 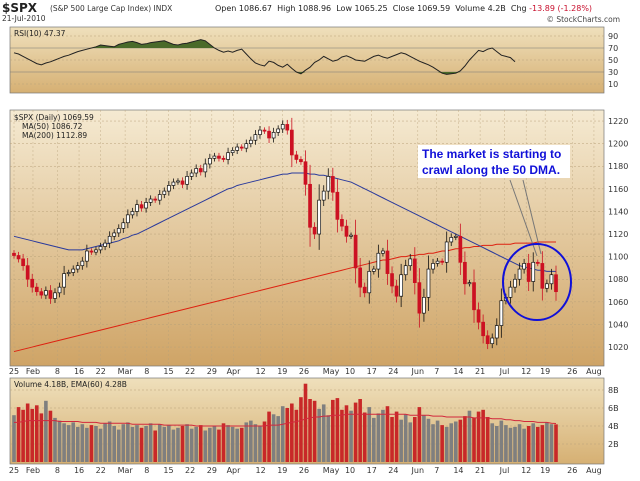 I want to click on rsi-title: RSI(10) 47.37, so click(x=40, y=33).